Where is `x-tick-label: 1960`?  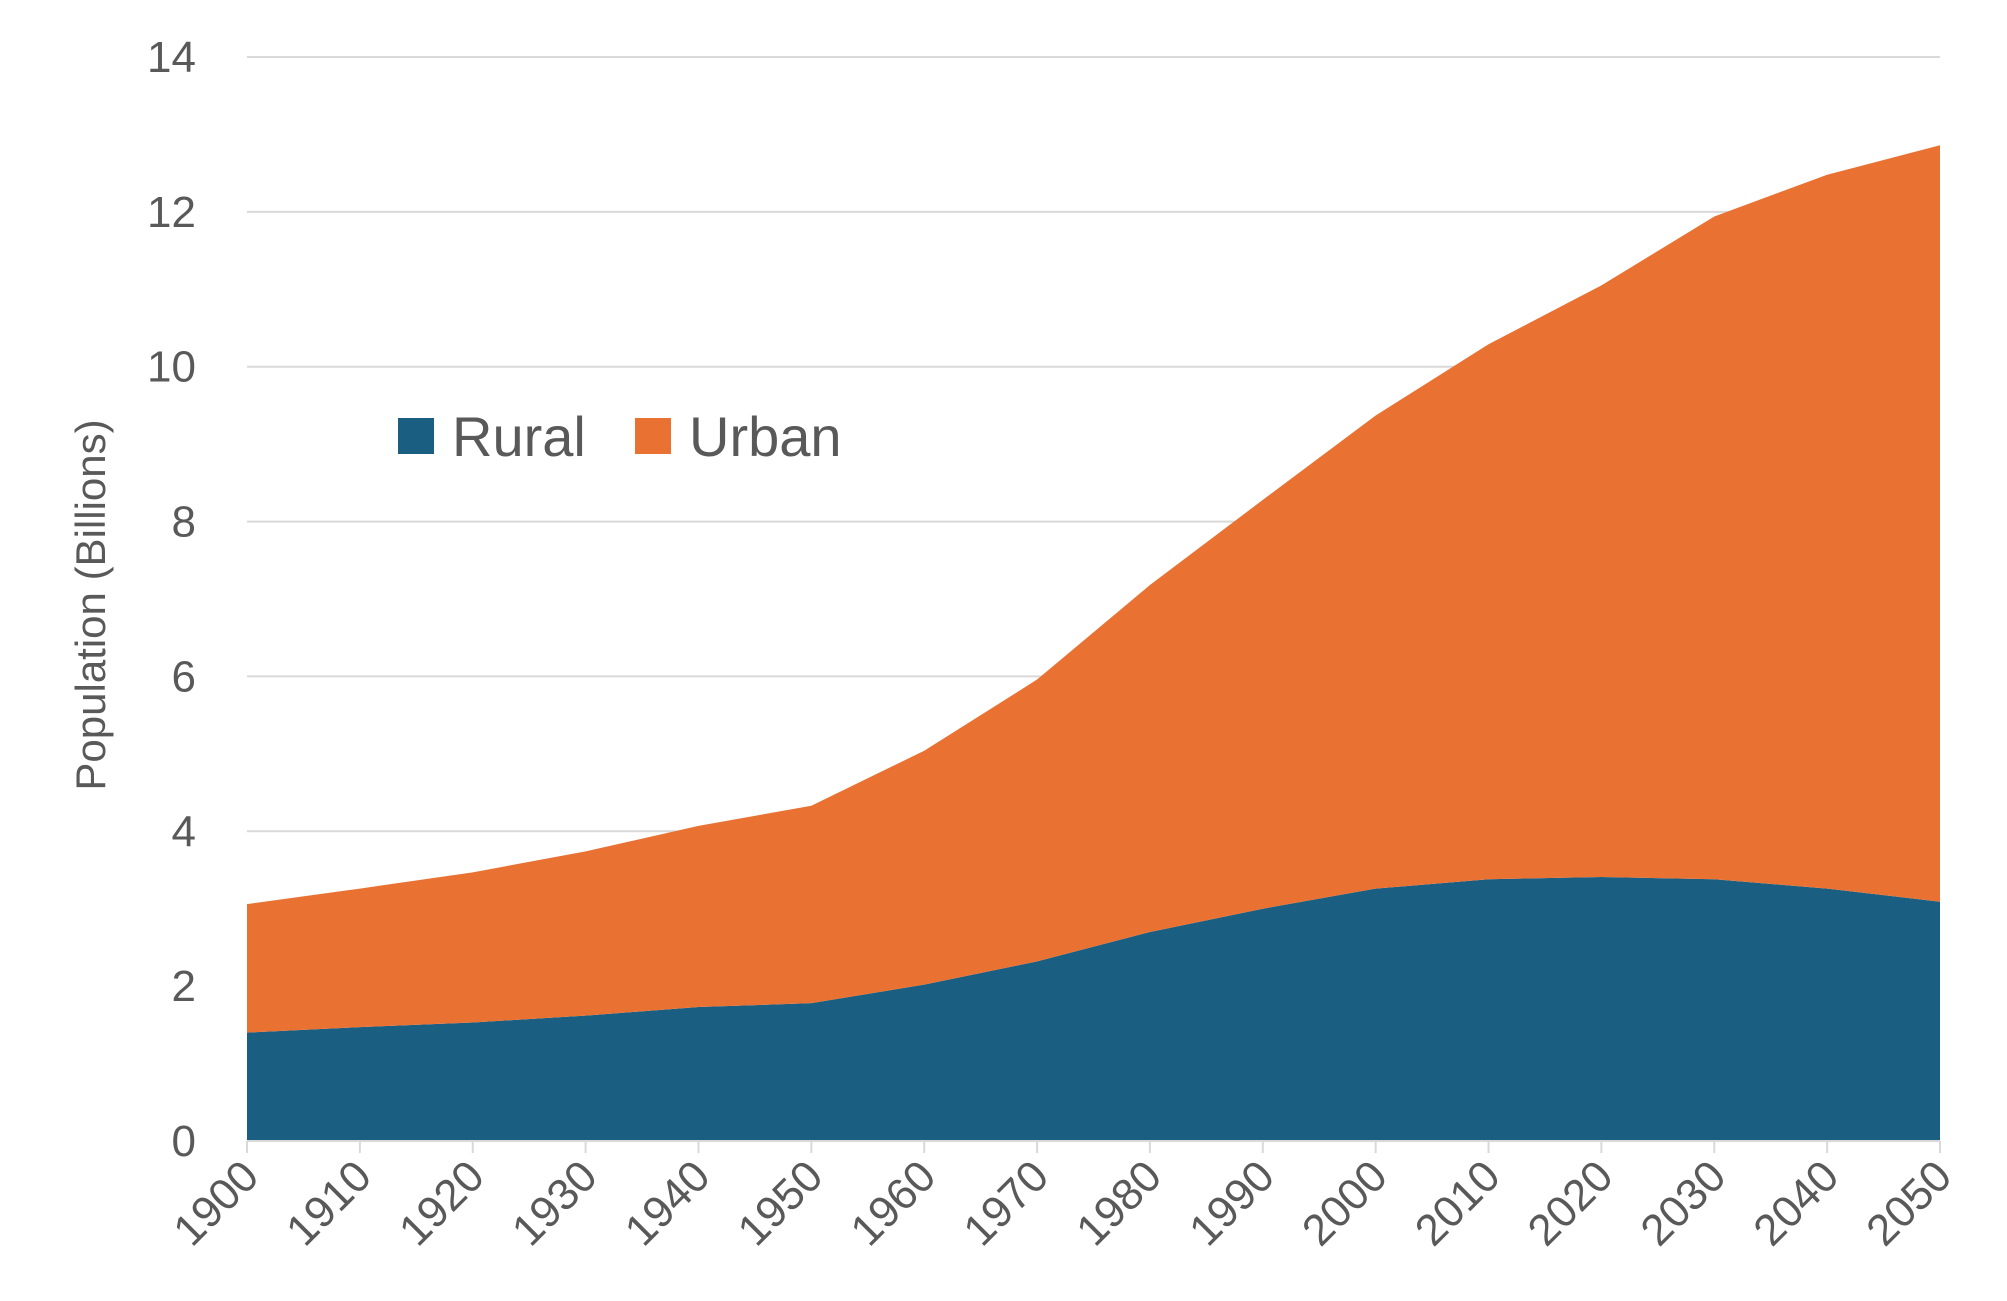
x-tick-label: 1960 is located at coordinates (893, 1203).